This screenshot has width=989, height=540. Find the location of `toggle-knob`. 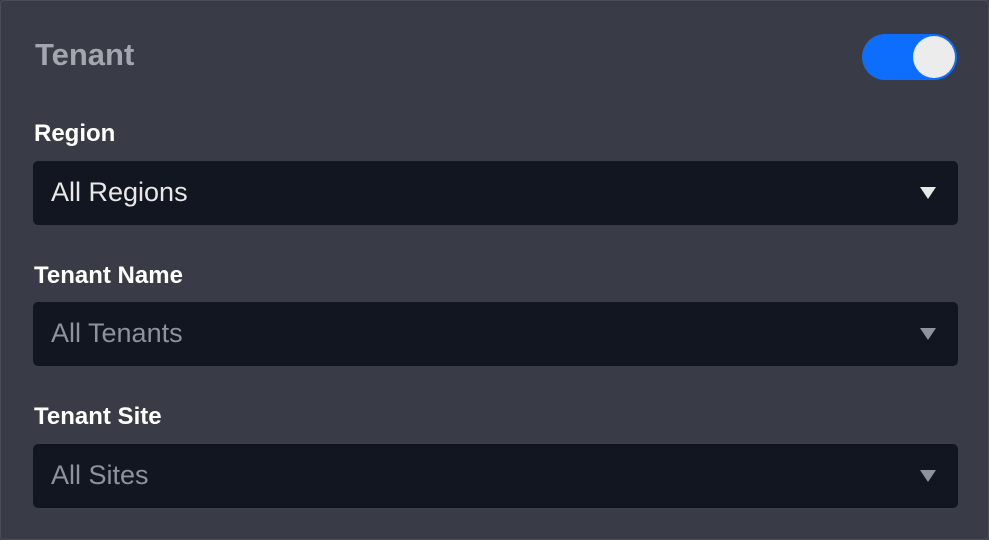

toggle-knob is located at coordinates (934, 57).